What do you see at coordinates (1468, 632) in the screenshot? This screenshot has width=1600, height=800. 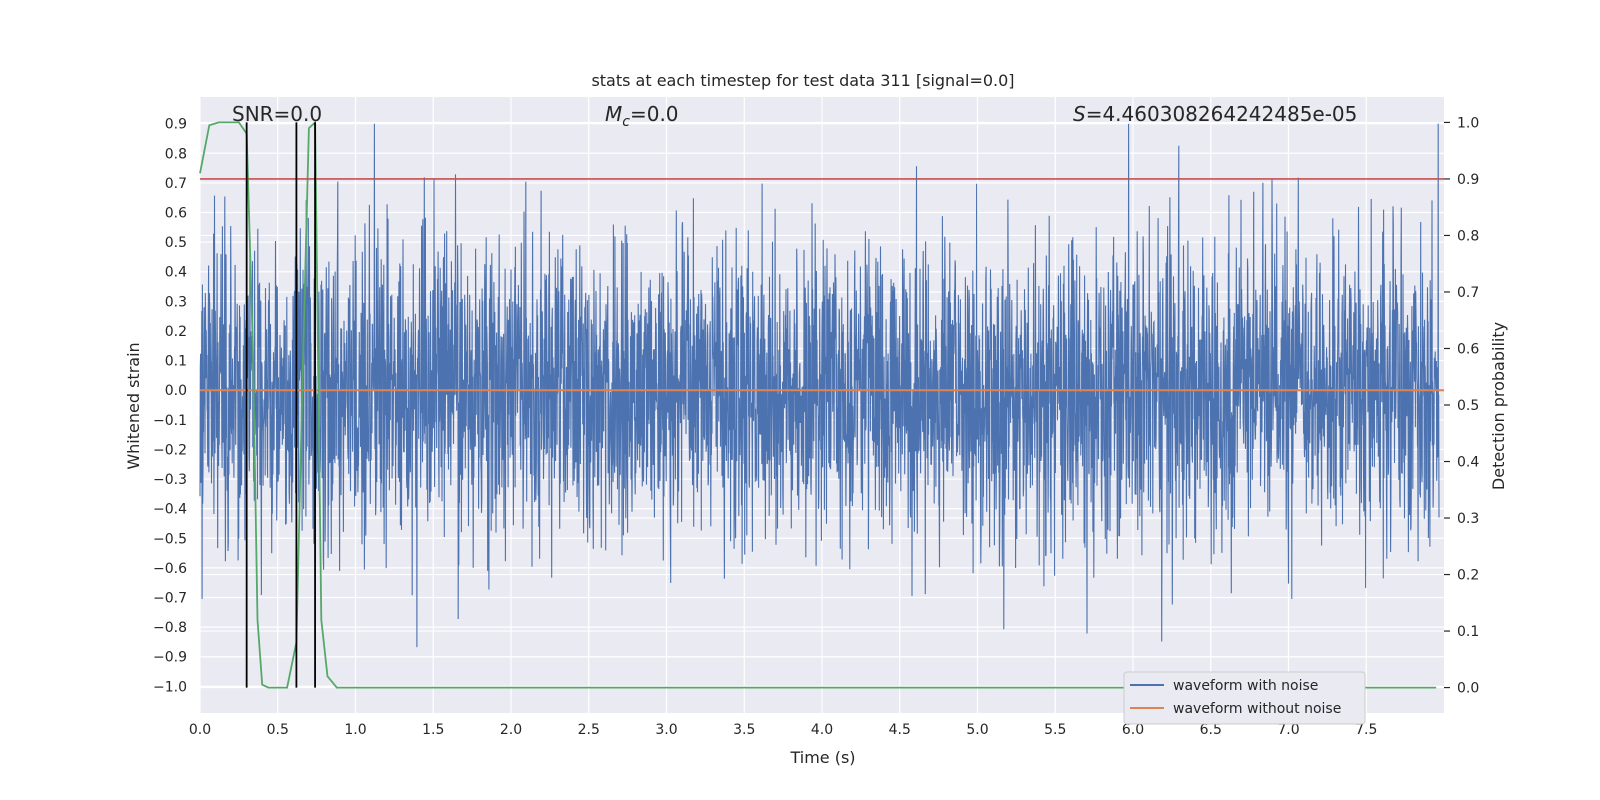 I see `y2-tick-label: 0.1` at bounding box center [1468, 632].